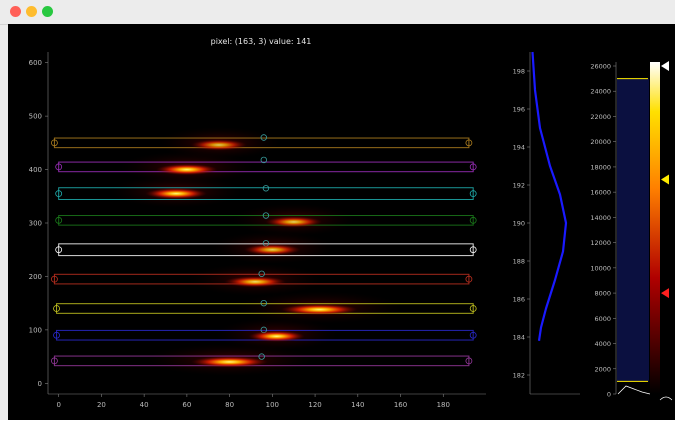 This screenshot has height=424, width=675. What do you see at coordinates (600, 268) in the screenshot?
I see `colorbar-tick-label: 10000` at bounding box center [600, 268].